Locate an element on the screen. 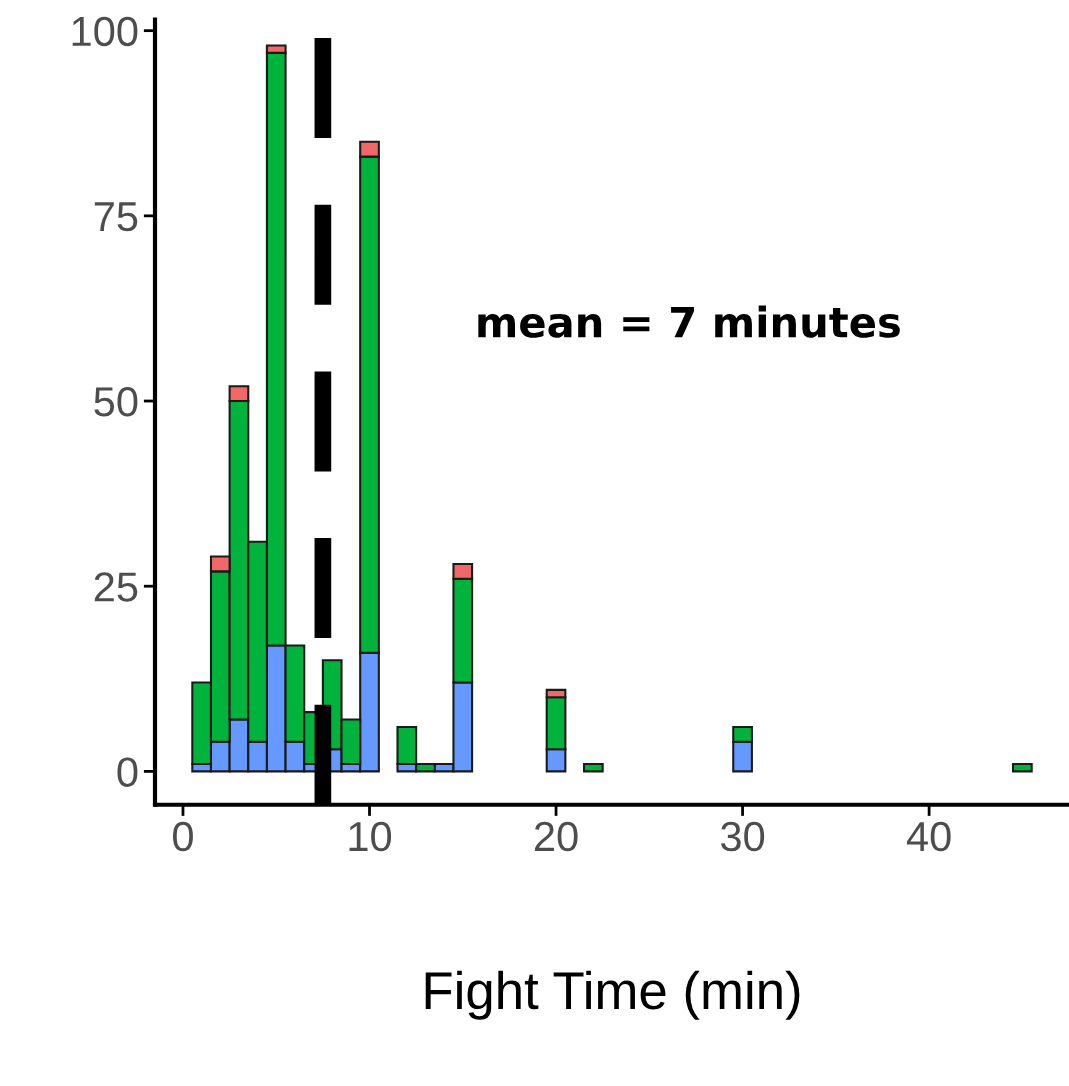  y-tick-label: 100 is located at coordinates (105, 31).